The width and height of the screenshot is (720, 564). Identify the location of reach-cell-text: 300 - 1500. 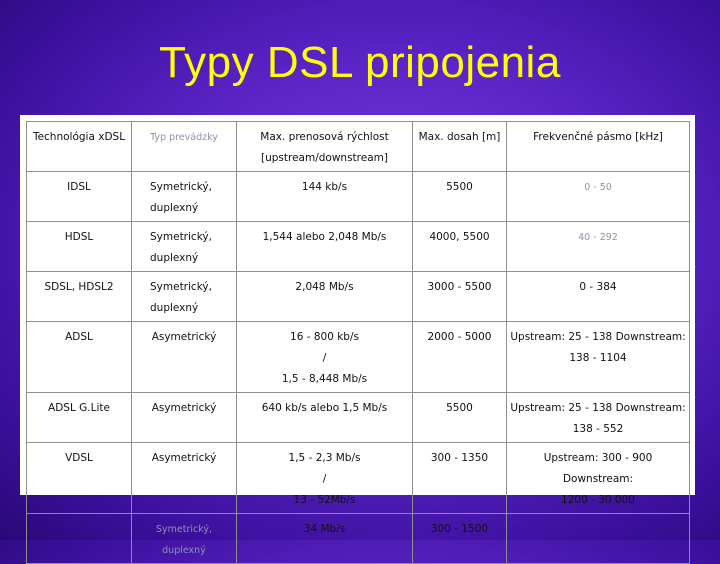
(459, 529).